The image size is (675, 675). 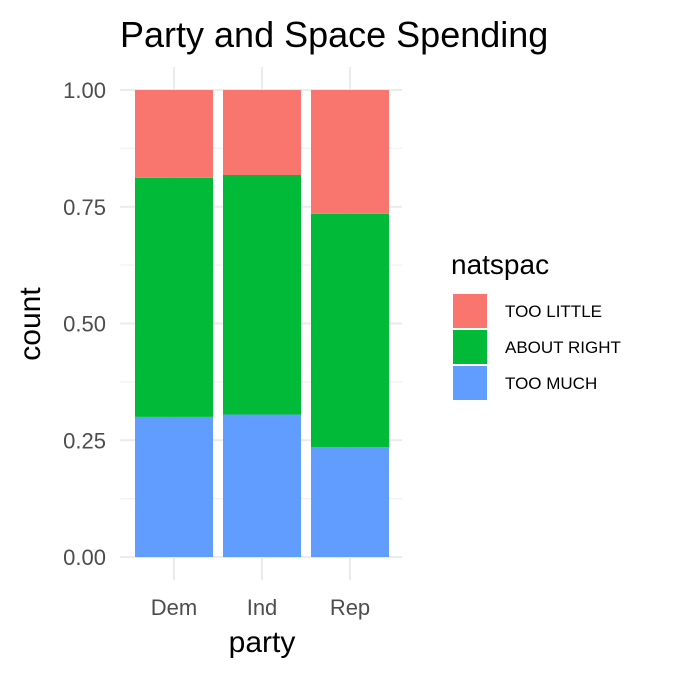 I want to click on y-axis-ticks: 0.00 0.25 0.50 0.75 1.00, so click(x=84, y=324).